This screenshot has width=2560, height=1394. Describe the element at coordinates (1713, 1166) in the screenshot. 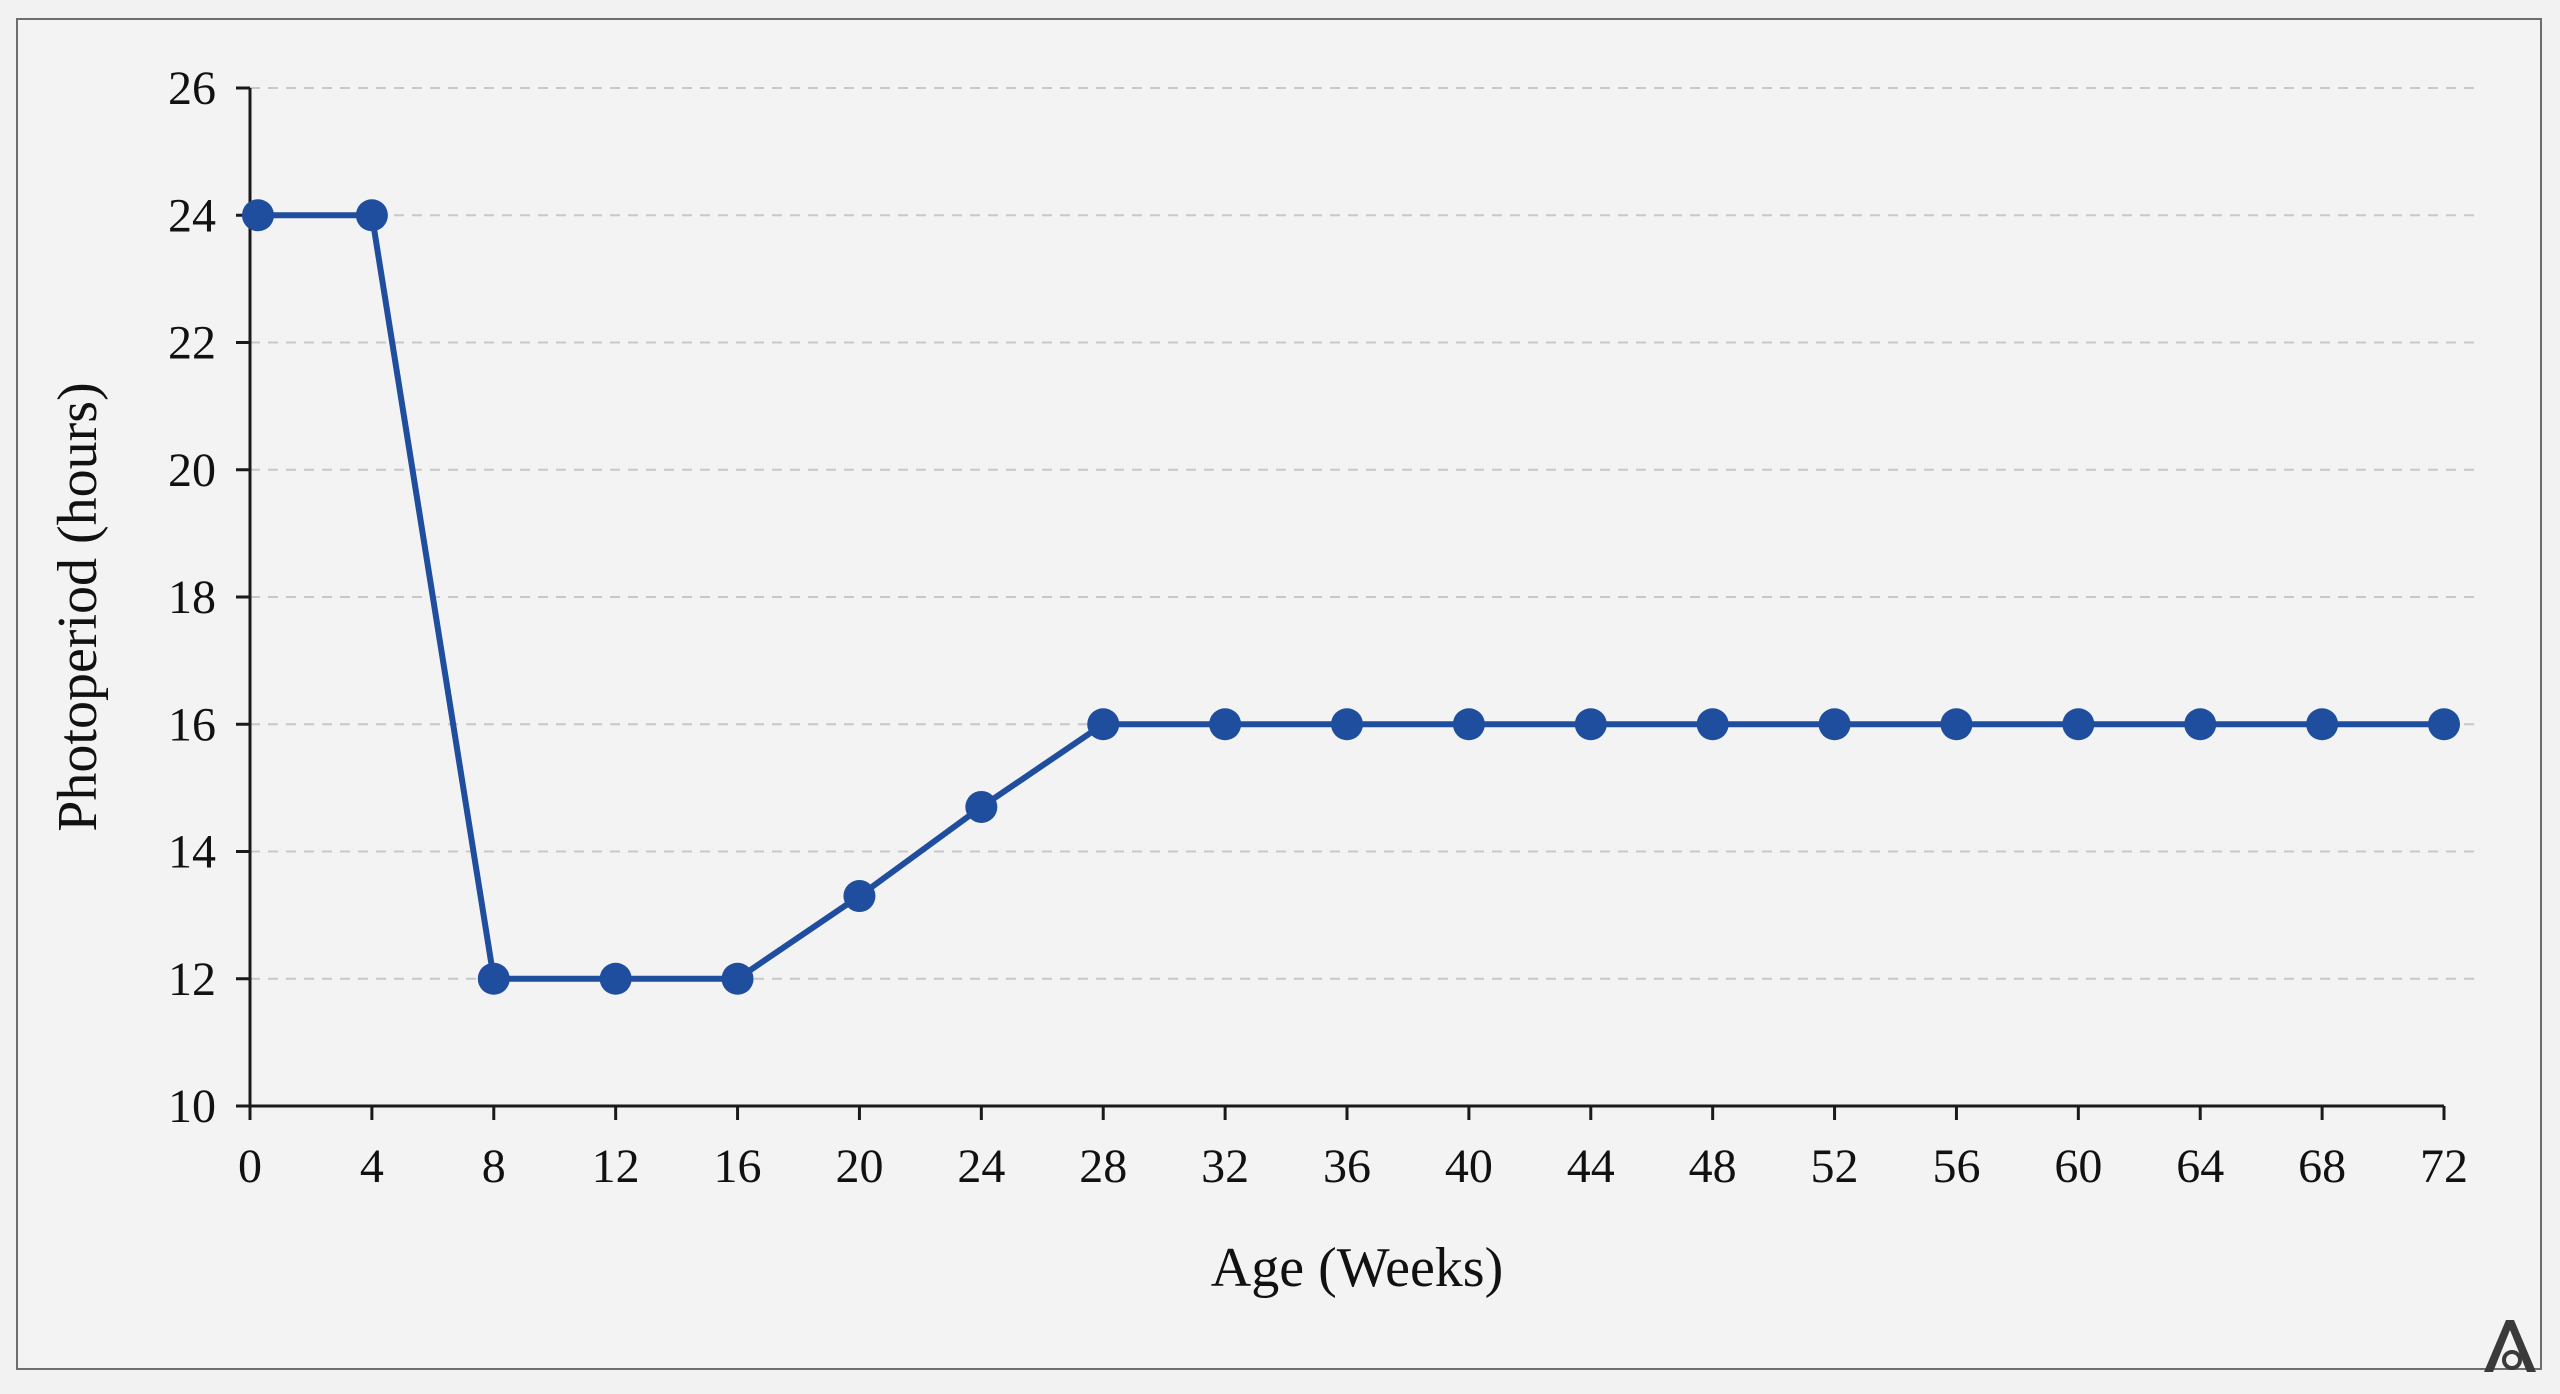

I see `x-tick-label: 48` at that location.